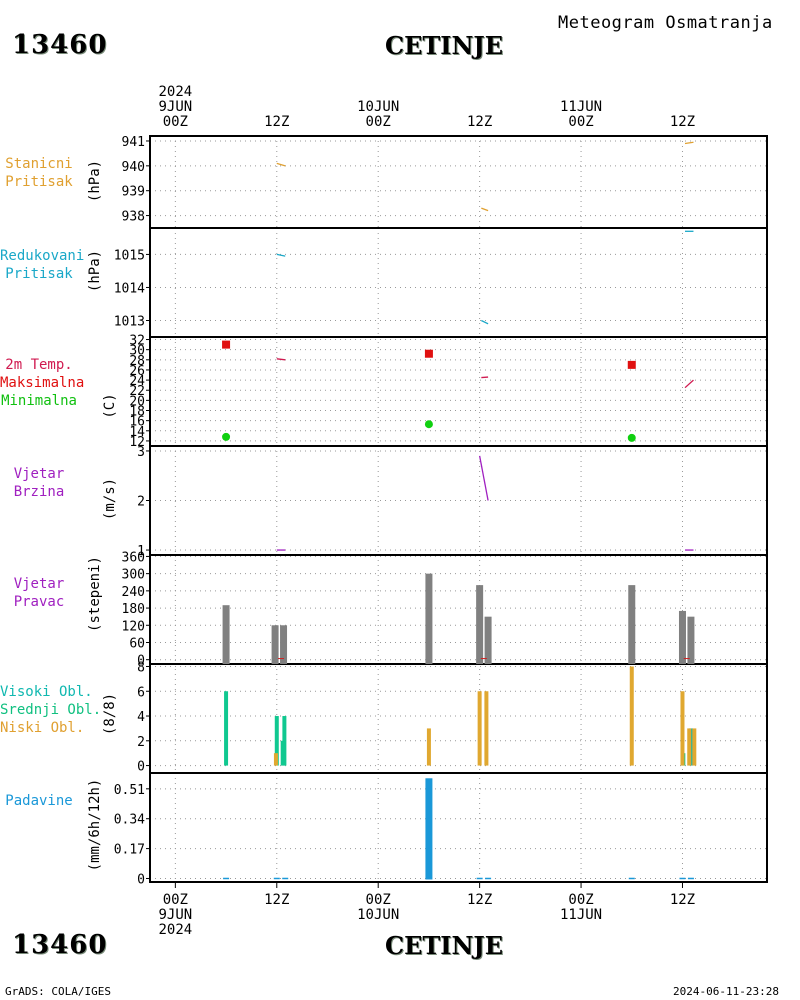 This screenshot has width=800, height=1000. Describe the element at coordinates (137, 401) in the screenshot. I see `y-tick-label: 20` at that location.